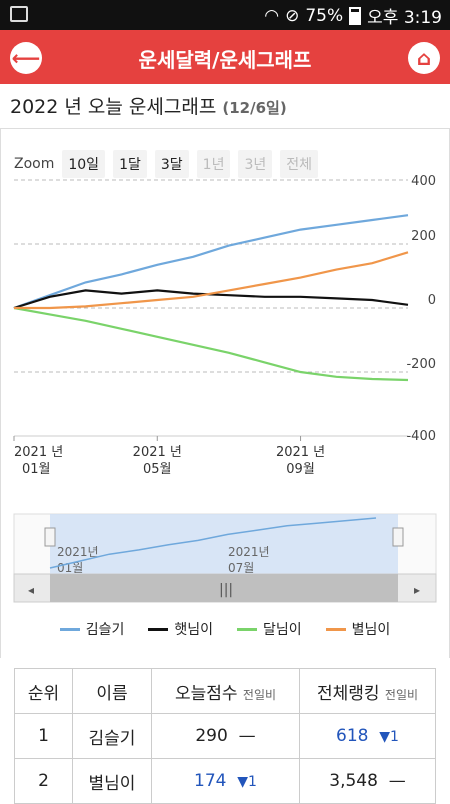 The image size is (450, 804). I want to click on table-header-row: 순위 이름 오늘점수 전일비 전체랭킹 전일비, so click(225, 691).